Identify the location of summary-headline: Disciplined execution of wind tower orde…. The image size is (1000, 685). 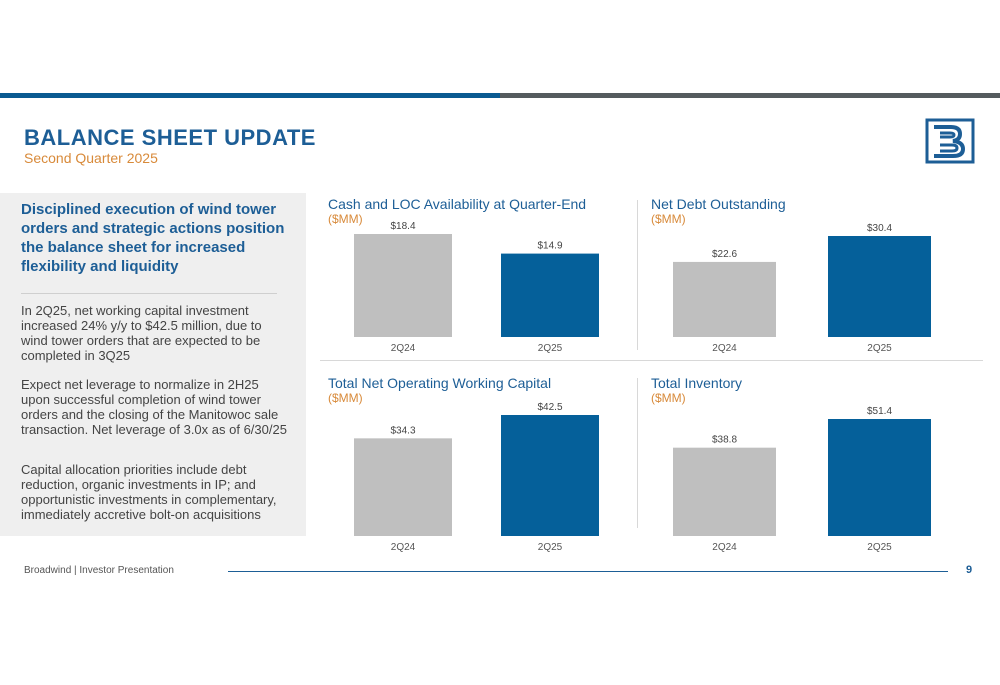
(153, 238).